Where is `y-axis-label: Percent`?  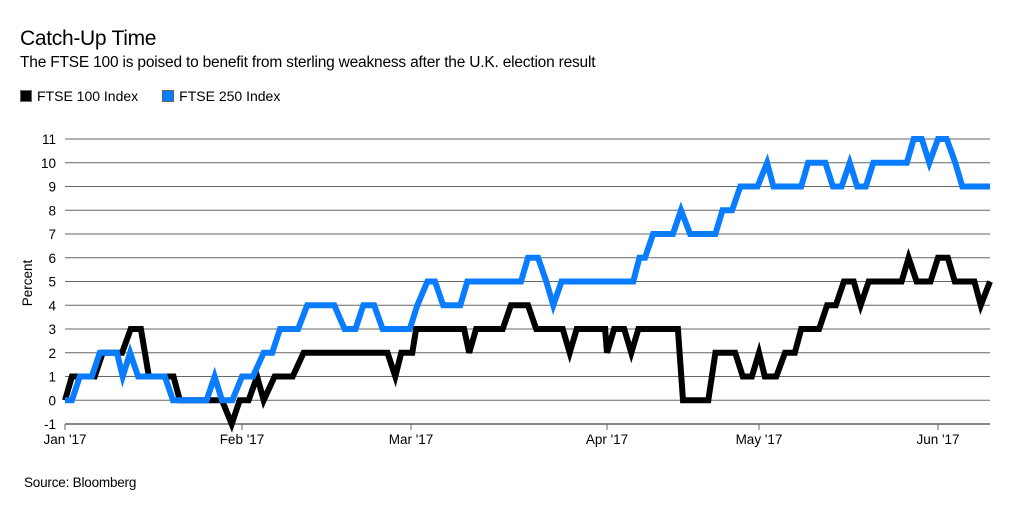
y-axis-label: Percent is located at coordinates (27, 282).